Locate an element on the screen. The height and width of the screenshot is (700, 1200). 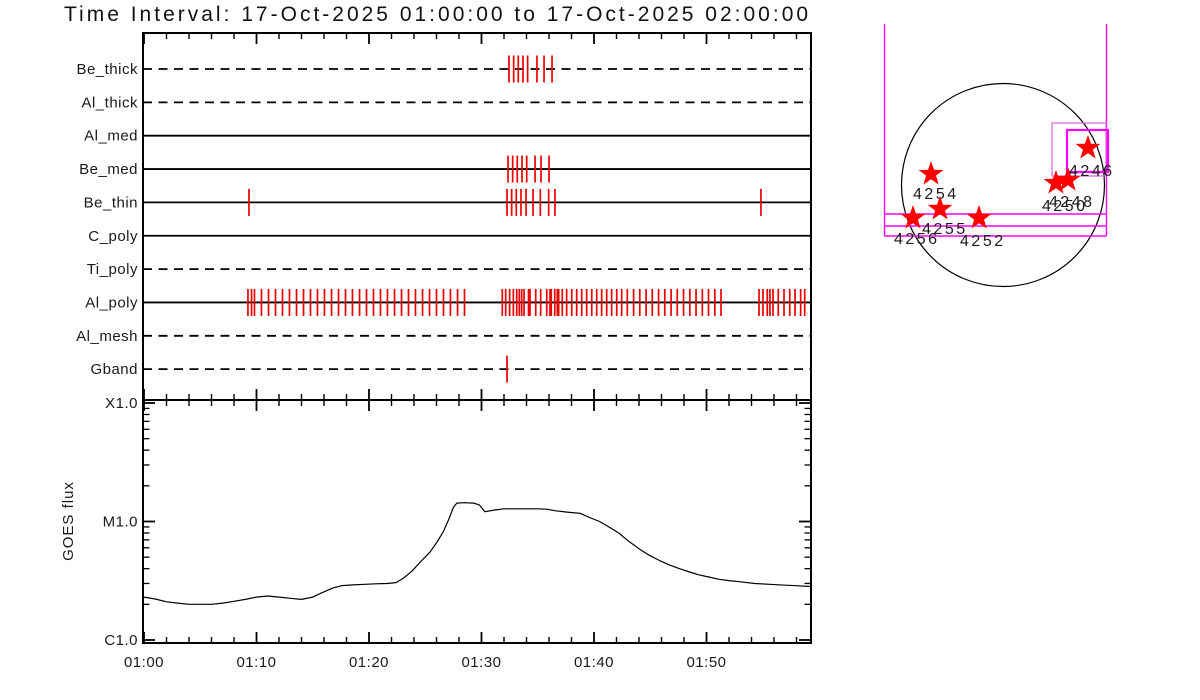
timeline-row-label: Gband is located at coordinates (114, 369).